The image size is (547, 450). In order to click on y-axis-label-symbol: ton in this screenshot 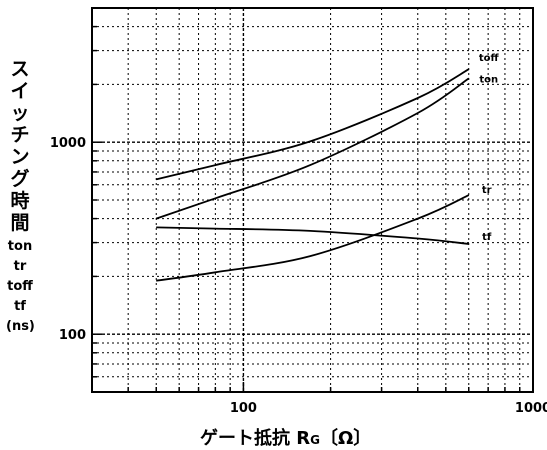, I will do `click(20, 246)`.